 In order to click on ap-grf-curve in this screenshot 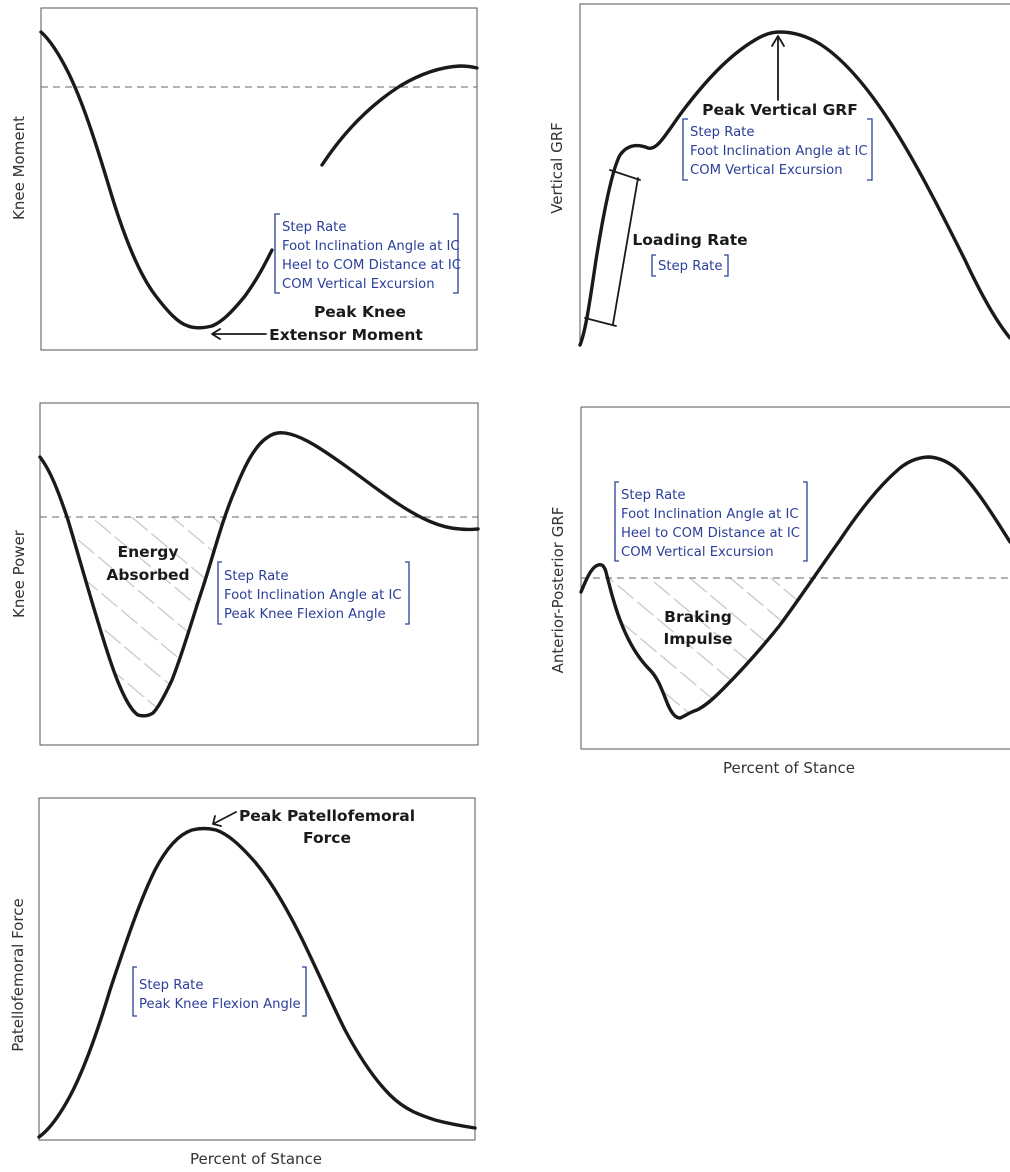, I will do `click(794, 587)`.